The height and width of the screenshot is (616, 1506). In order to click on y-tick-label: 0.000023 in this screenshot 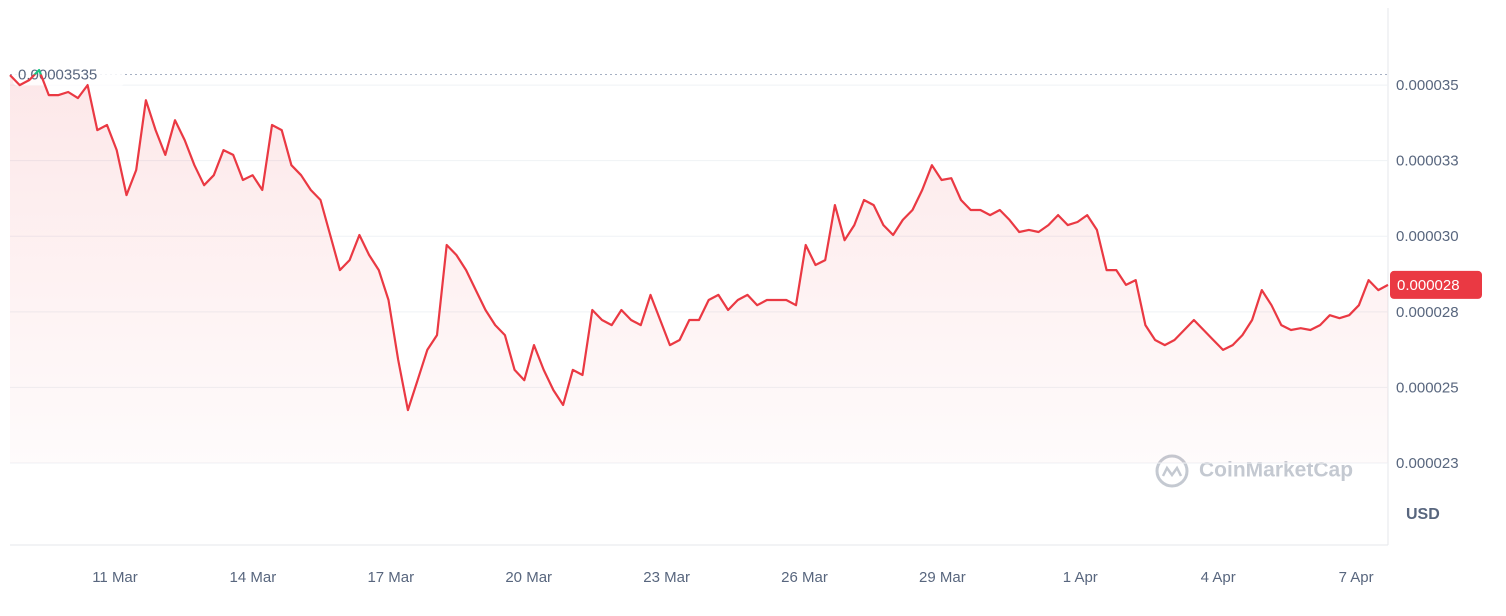, I will do `click(1427, 463)`.